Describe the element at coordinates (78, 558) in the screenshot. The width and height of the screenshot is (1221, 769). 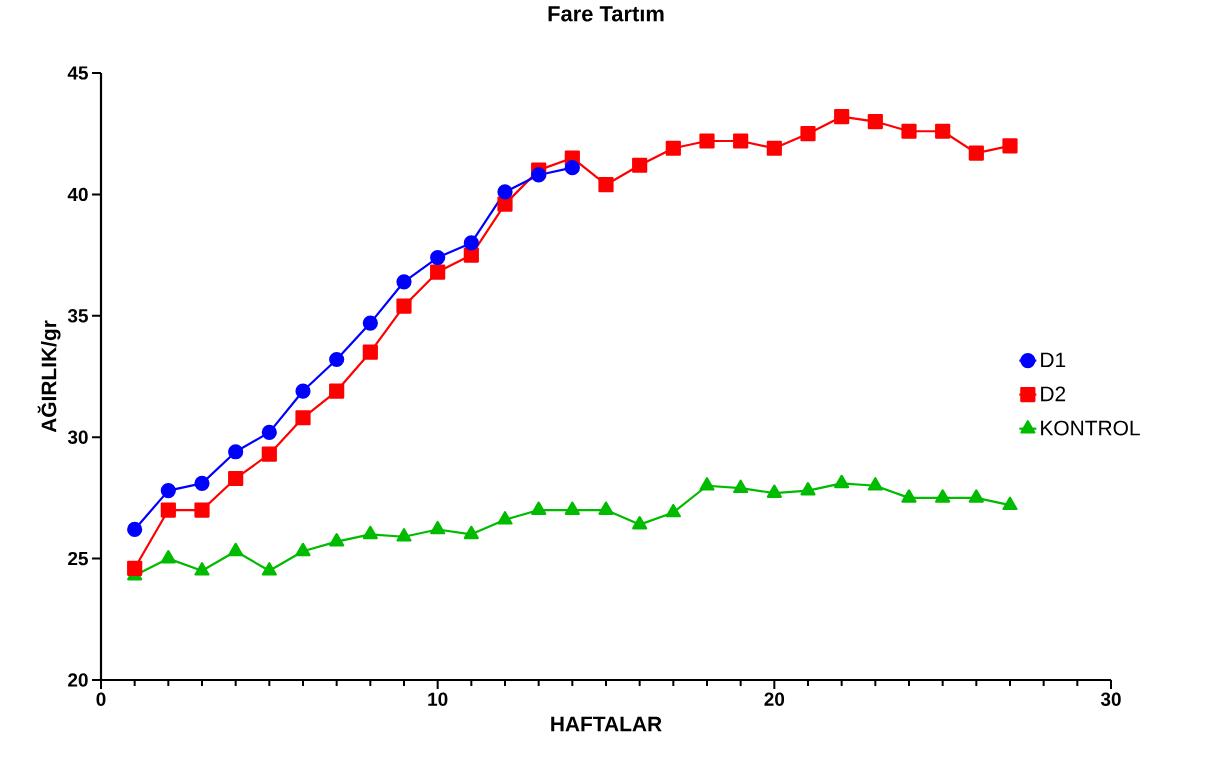
I see `y-tick-label: 25` at that location.